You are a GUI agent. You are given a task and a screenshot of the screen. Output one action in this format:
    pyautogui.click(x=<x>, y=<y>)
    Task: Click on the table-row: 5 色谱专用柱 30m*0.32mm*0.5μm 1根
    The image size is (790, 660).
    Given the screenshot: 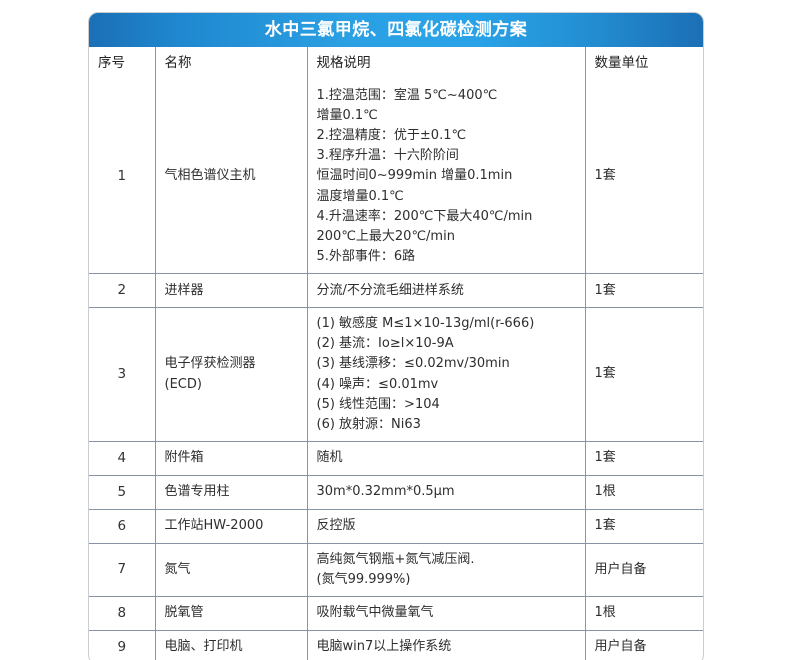 What is the action you would take?
    pyautogui.click(x=396, y=492)
    